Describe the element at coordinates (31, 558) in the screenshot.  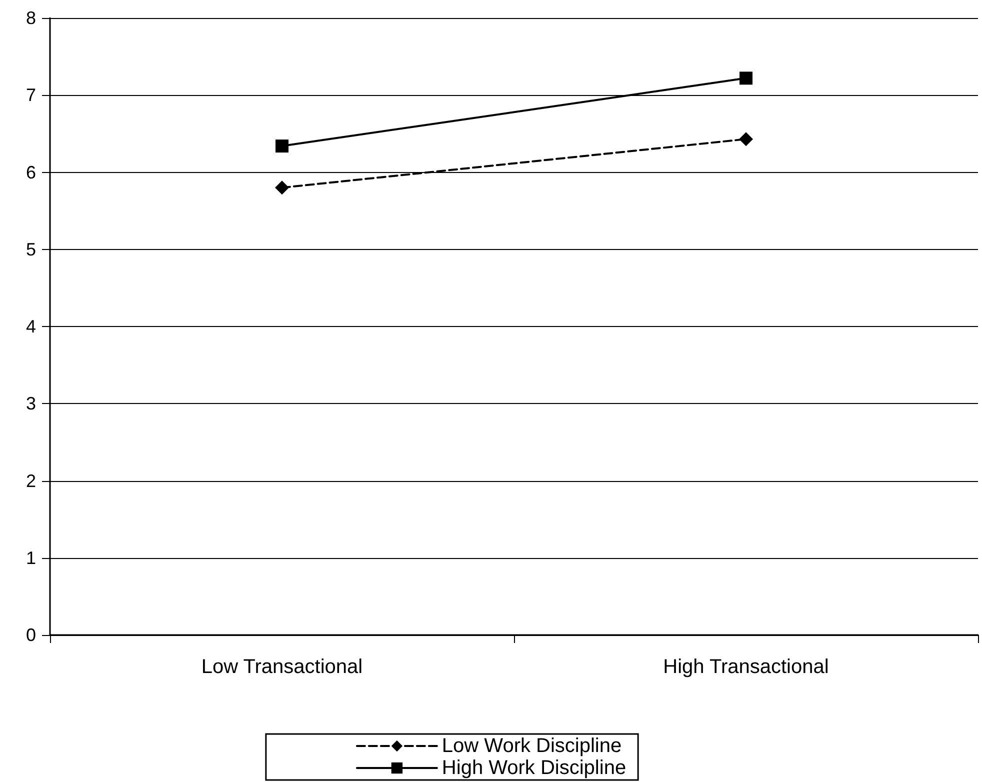
I see `y-tick-label: 1` at that location.